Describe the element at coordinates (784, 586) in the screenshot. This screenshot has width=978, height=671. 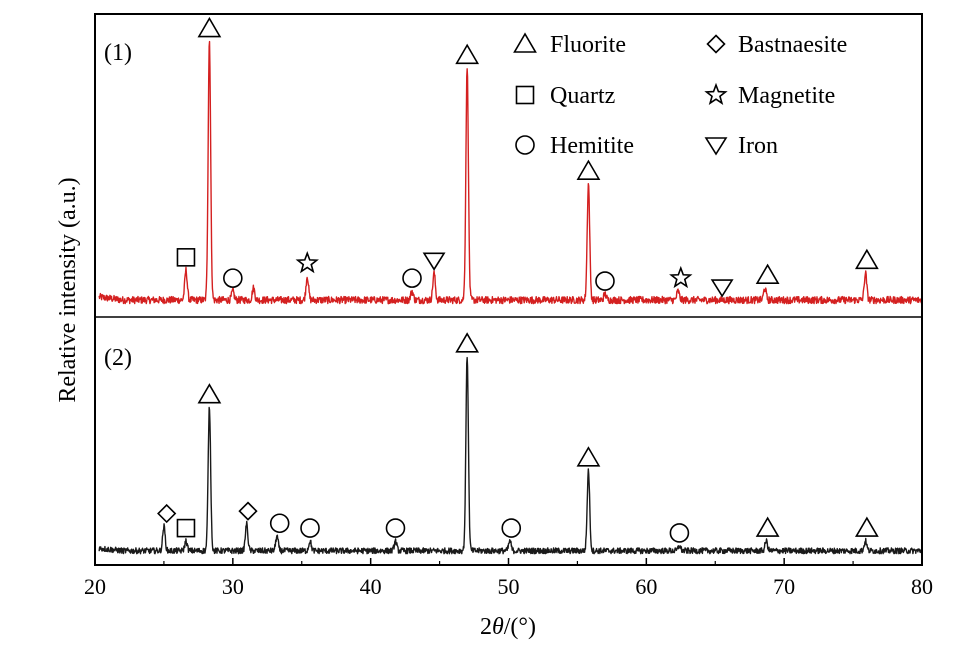
I see `x-tick-label: 70` at that location.